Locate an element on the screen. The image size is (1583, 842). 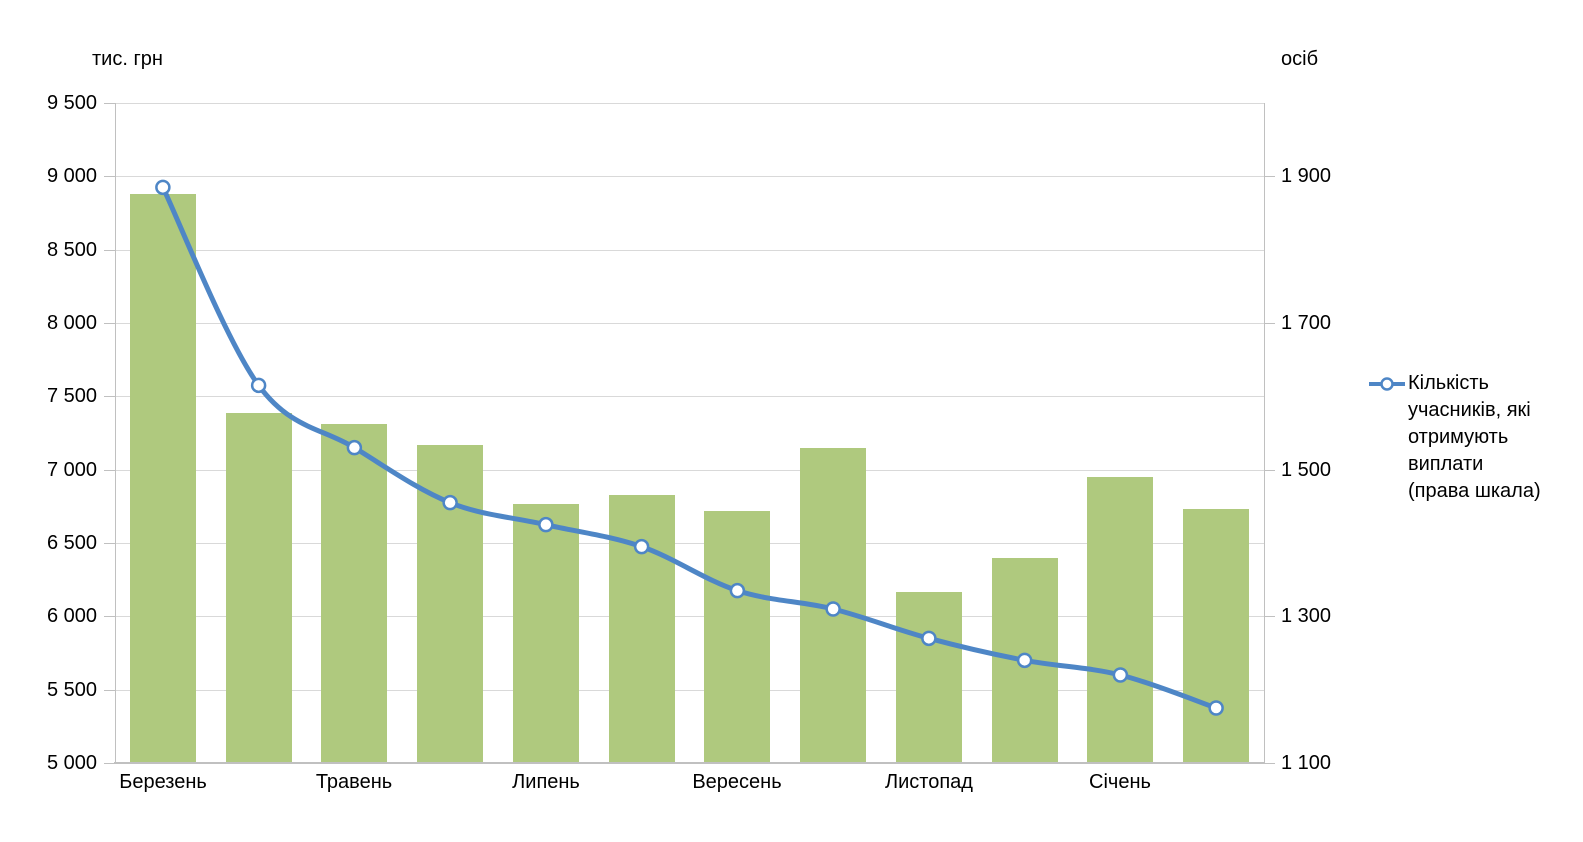
legend-label-line: учасників, які is located at coordinates (1469, 410).